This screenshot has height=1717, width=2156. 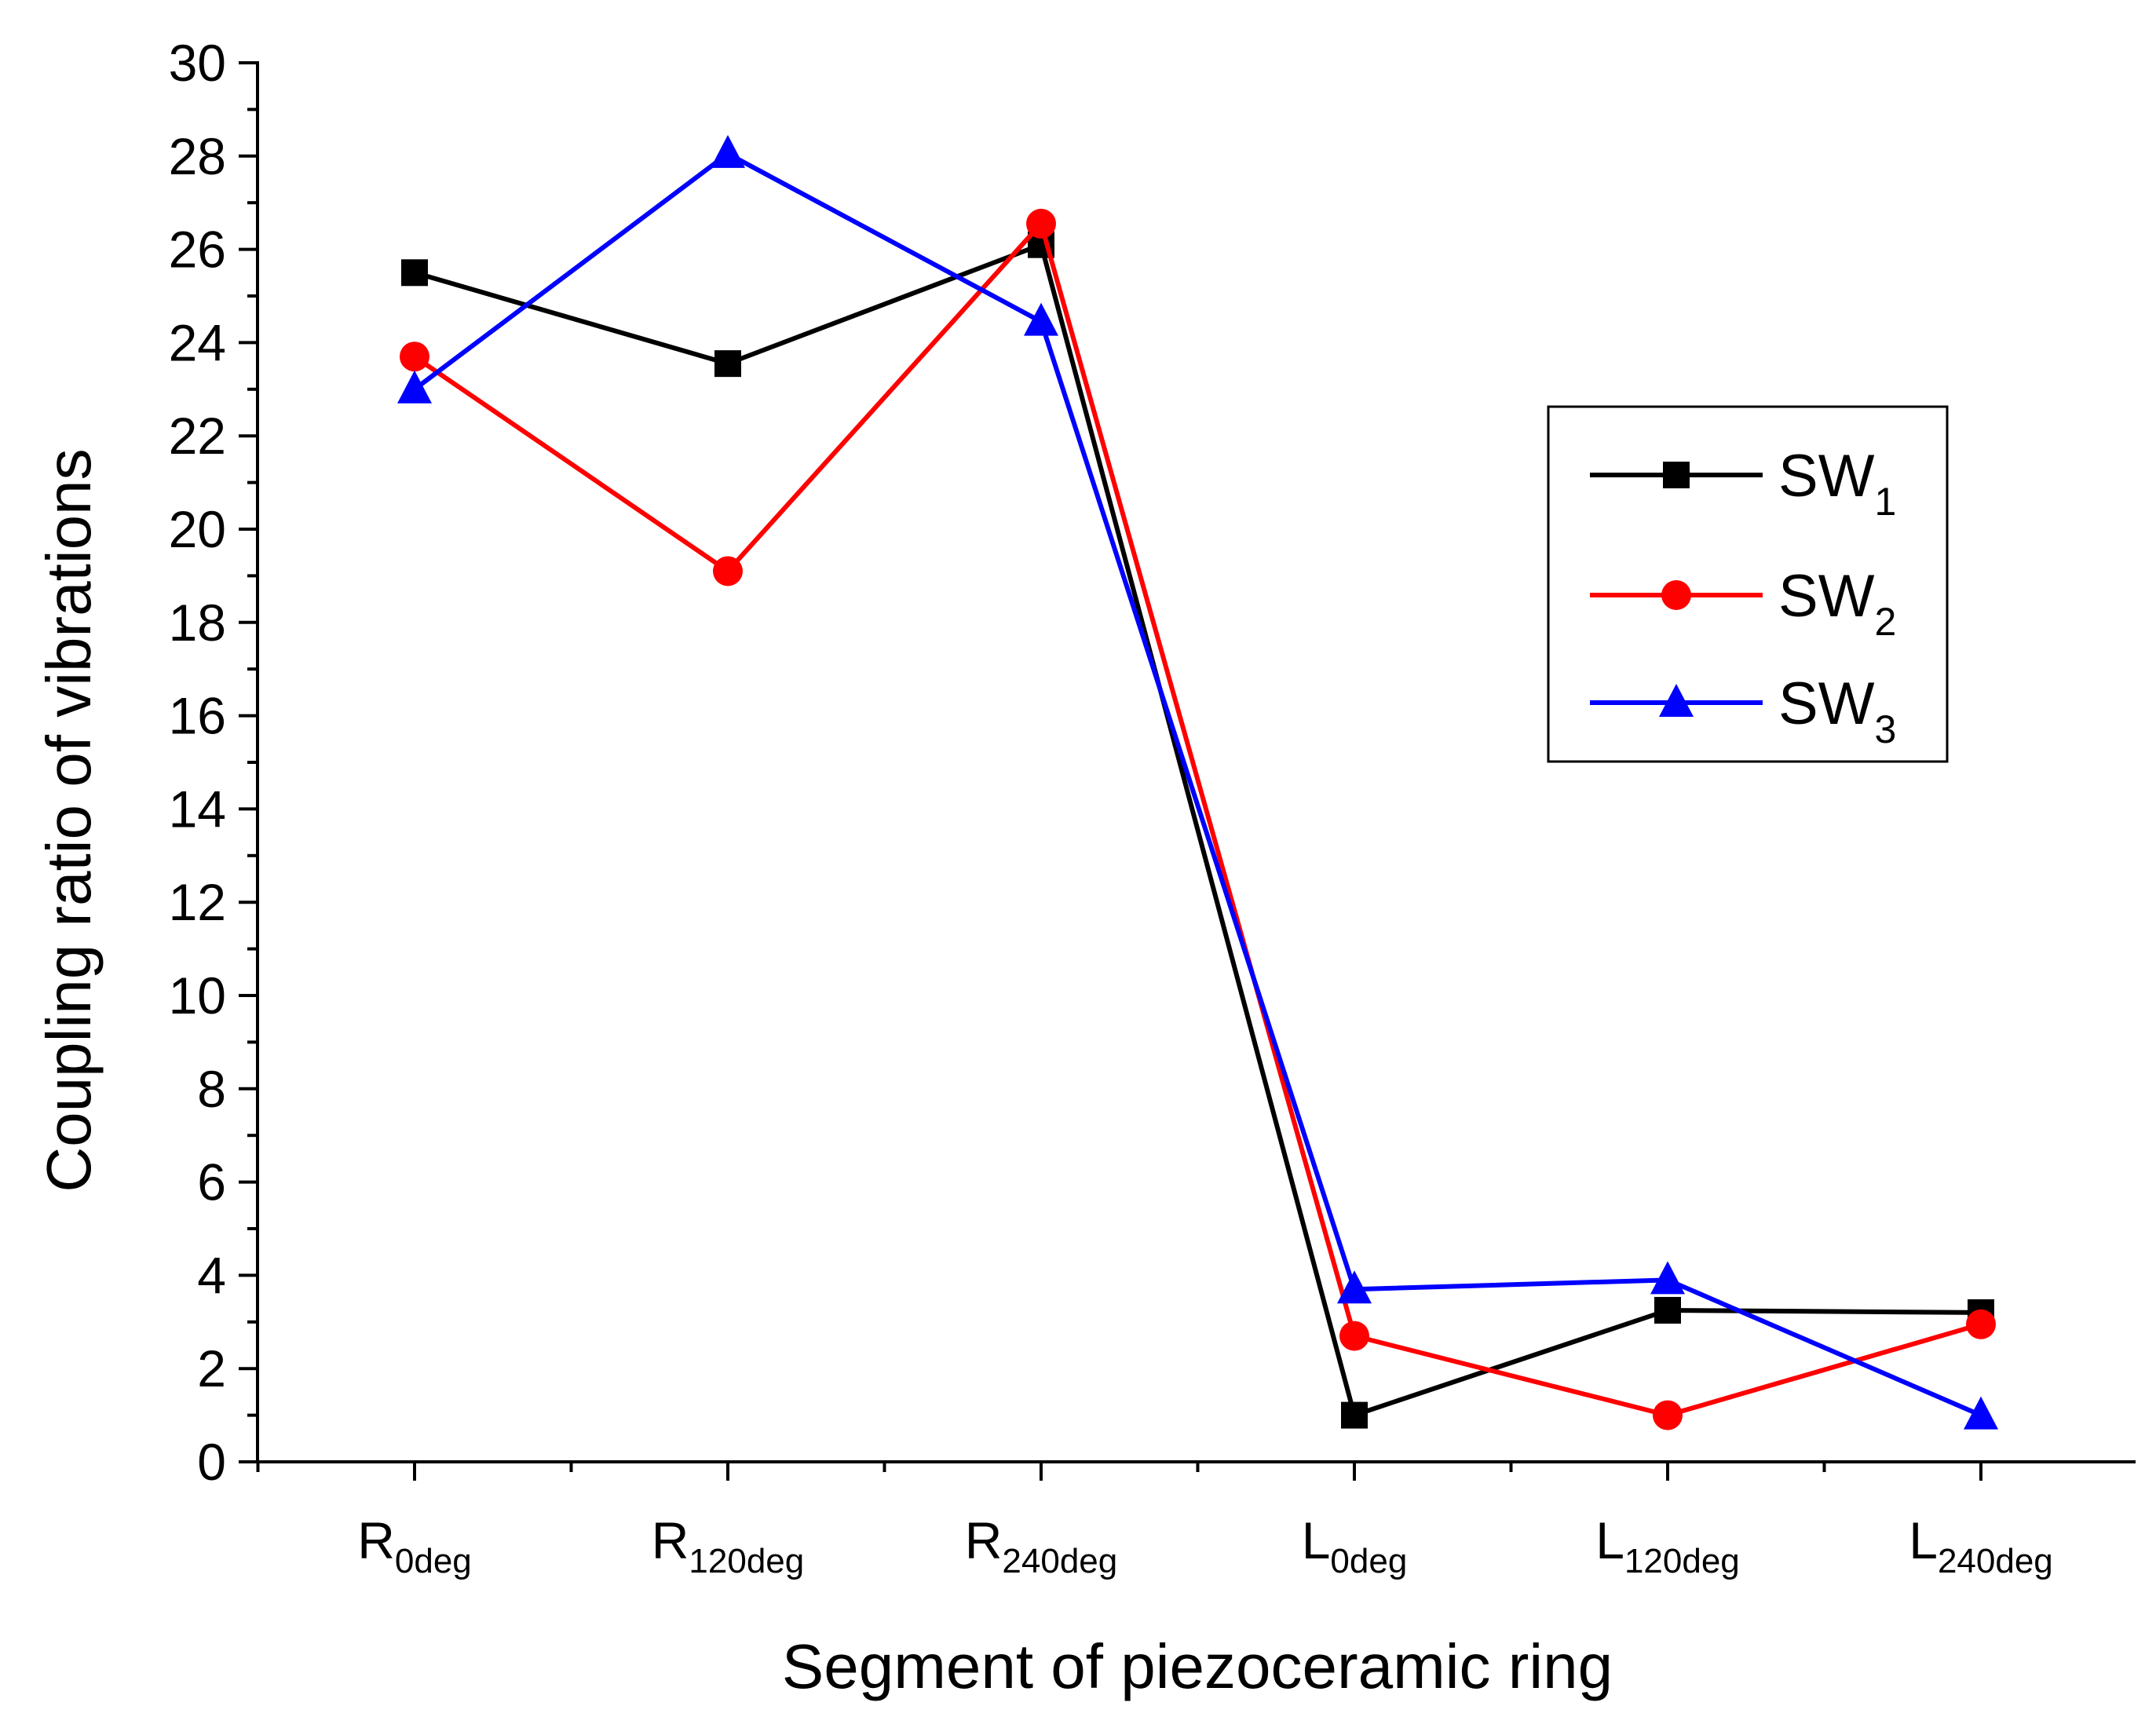 I want to click on y-tick-label: 10, so click(x=198, y=996).